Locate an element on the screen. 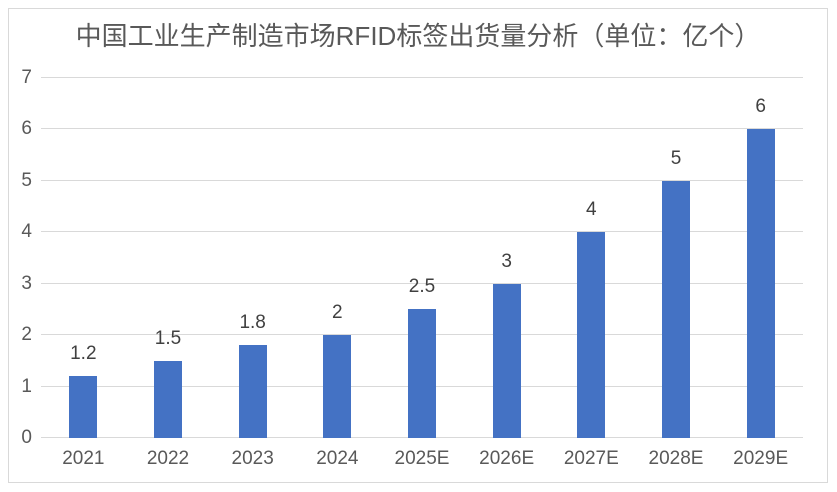 The width and height of the screenshot is (837, 492). data-label-2022: 1.5 is located at coordinates (168, 338).